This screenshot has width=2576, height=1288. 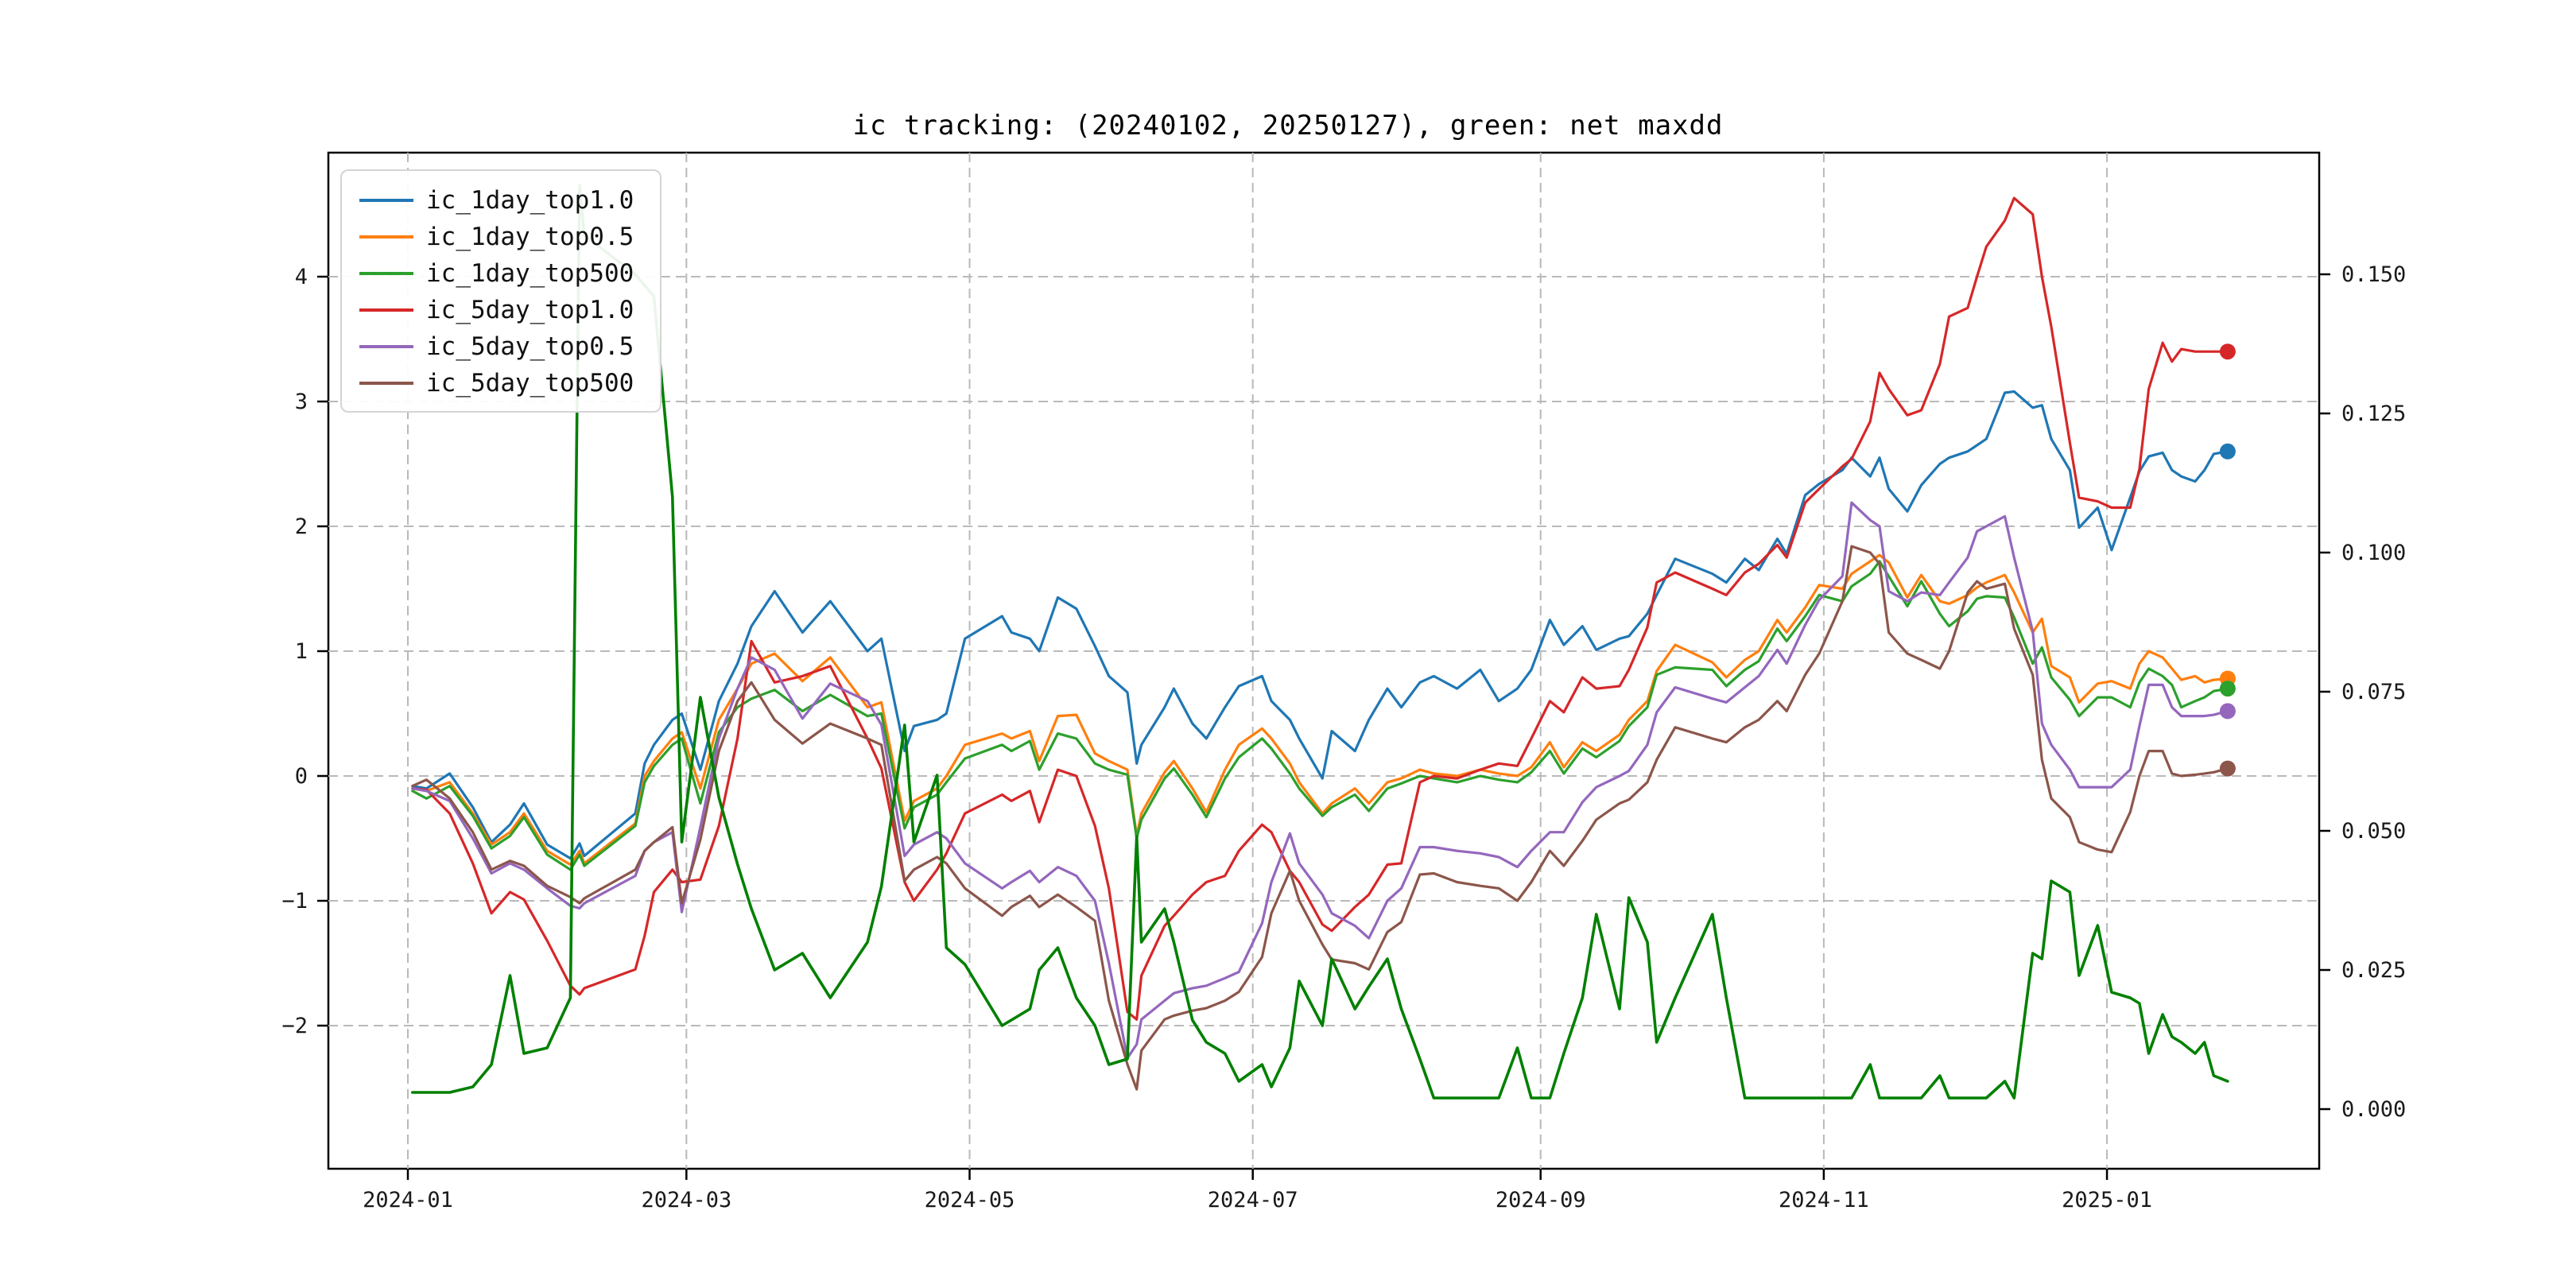 I want to click on left-tick-label: 2, so click(x=302, y=526).